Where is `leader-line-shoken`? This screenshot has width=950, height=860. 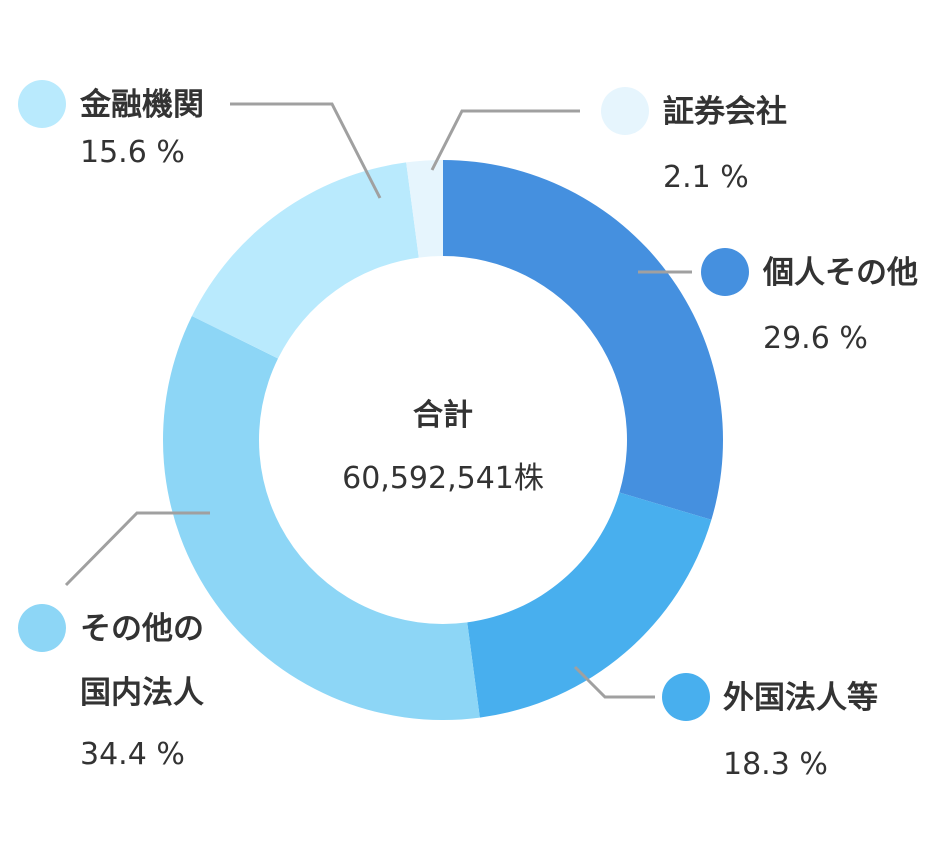 leader-line-shoken is located at coordinates (505, 140).